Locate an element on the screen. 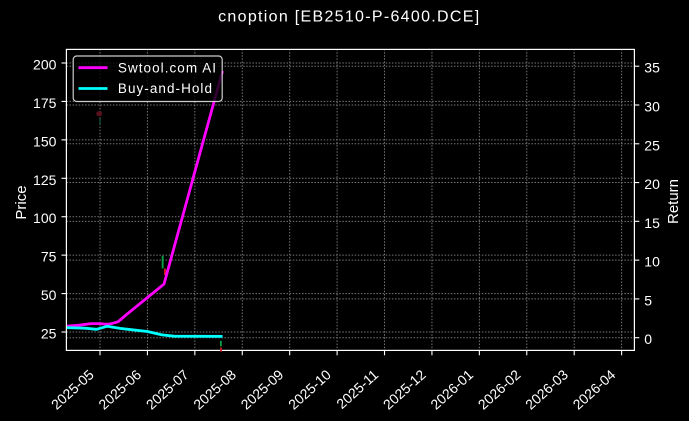  svg-text: 175 is located at coordinates (45, 103).